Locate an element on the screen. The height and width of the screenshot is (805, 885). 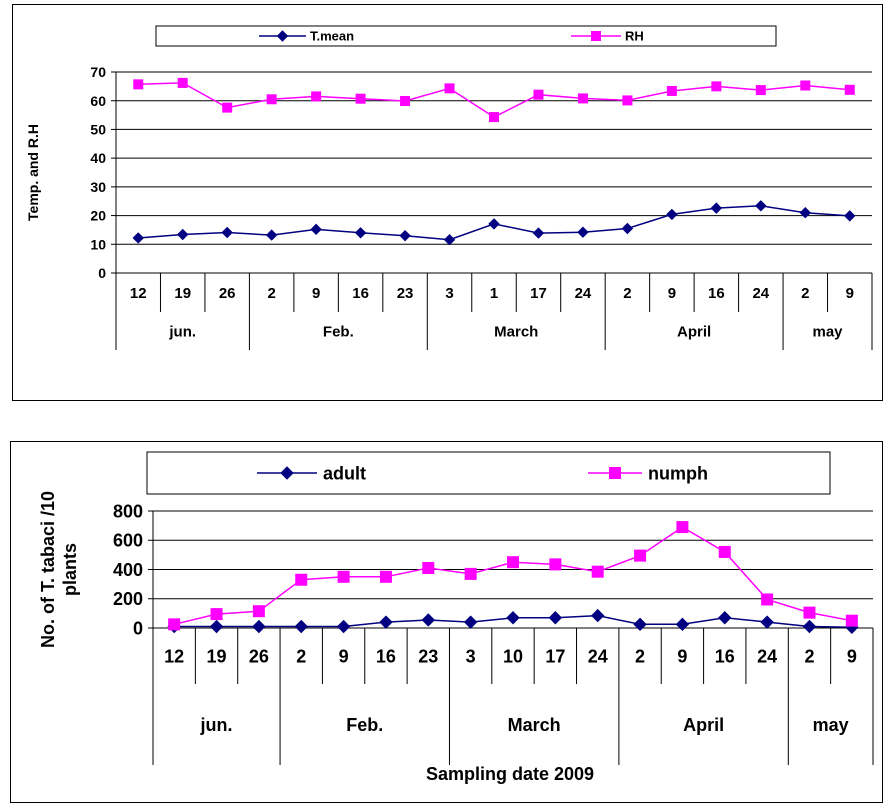
chart1-series-line-RH is located at coordinates (494, 100).